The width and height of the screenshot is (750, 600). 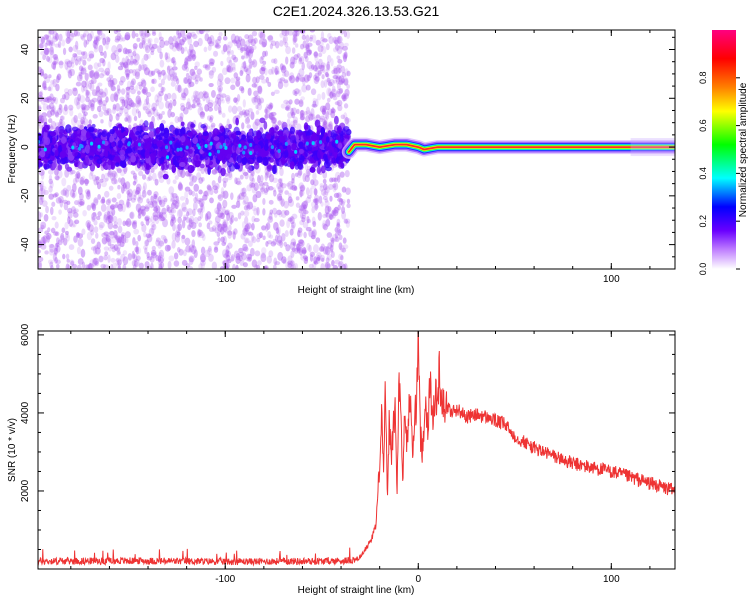 I want to click on heat-peak-cell, so click(x=251, y=145).